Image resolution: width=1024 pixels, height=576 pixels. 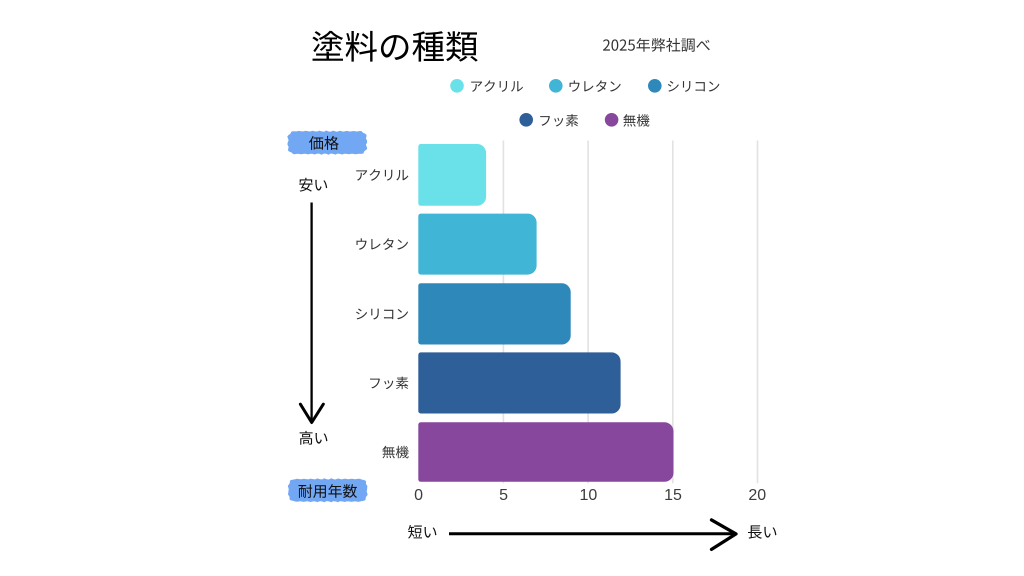 What do you see at coordinates (418, 495) in the screenshot?
I see `svg-text: 0` at bounding box center [418, 495].